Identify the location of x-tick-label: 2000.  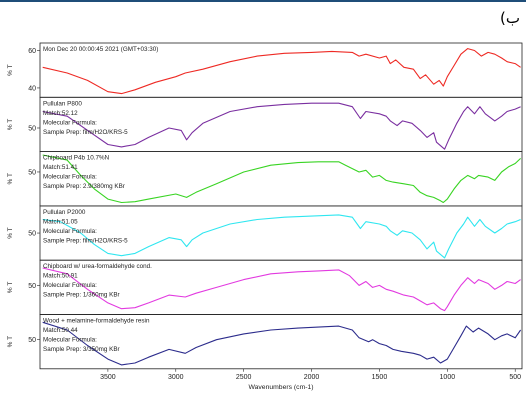
(312, 377).